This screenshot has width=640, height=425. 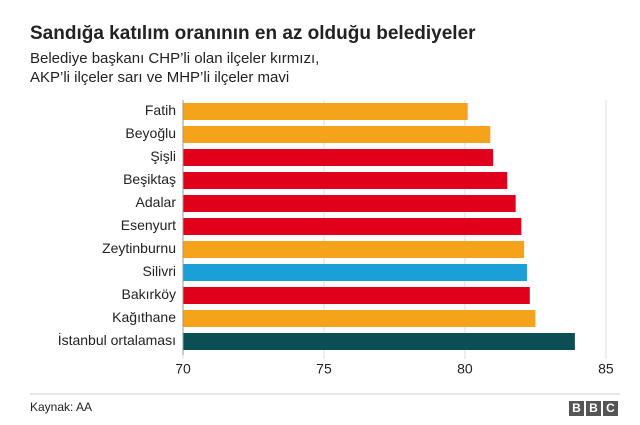 I want to click on y-tick-label: Beyoğlu, so click(x=150, y=133).